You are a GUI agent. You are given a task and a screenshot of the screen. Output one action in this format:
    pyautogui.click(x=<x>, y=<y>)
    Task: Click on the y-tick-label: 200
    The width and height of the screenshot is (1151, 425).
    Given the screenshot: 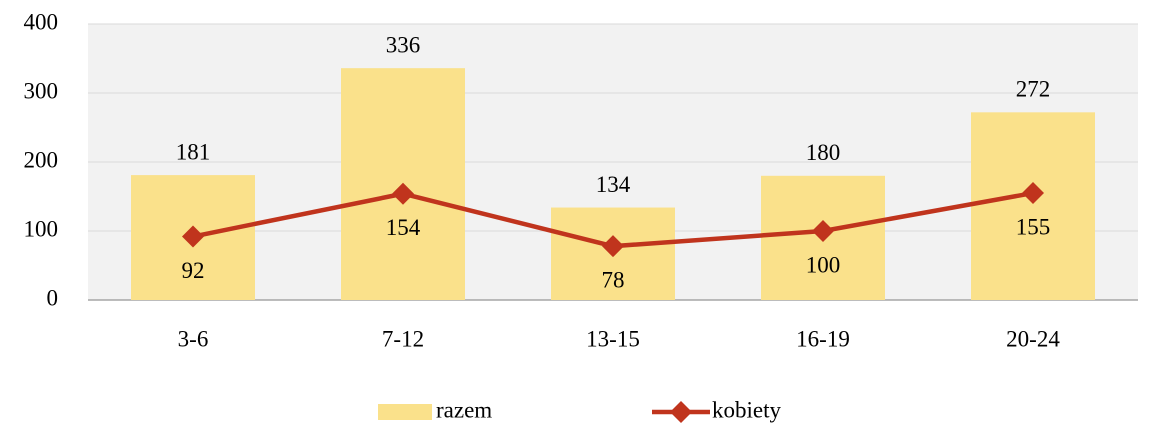 What is the action you would take?
    pyautogui.click(x=41, y=159)
    